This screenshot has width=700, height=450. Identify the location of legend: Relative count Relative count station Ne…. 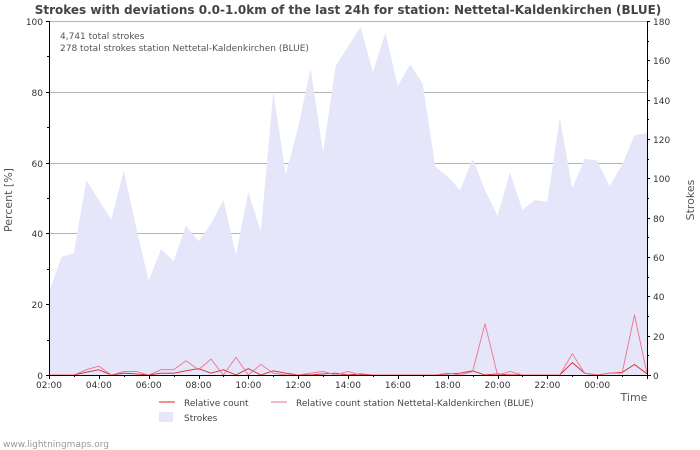
(346, 411).